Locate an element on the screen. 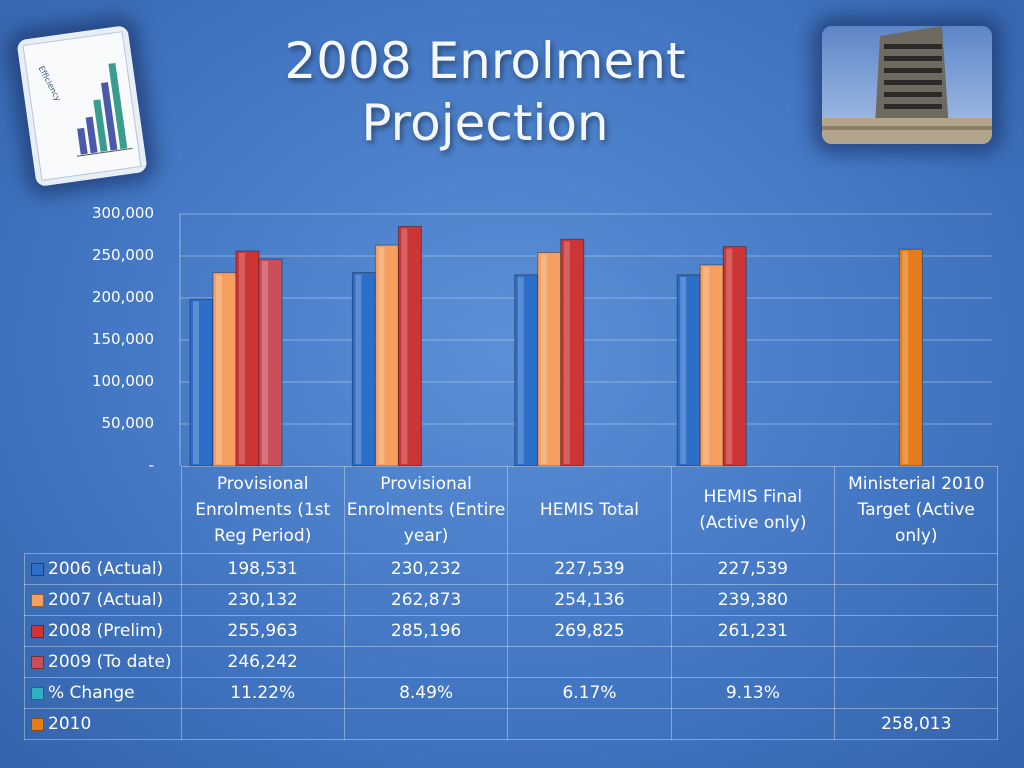 The height and width of the screenshot is (768, 1024). category-header: Provisional Enrolments (Entire year) is located at coordinates (426, 510).